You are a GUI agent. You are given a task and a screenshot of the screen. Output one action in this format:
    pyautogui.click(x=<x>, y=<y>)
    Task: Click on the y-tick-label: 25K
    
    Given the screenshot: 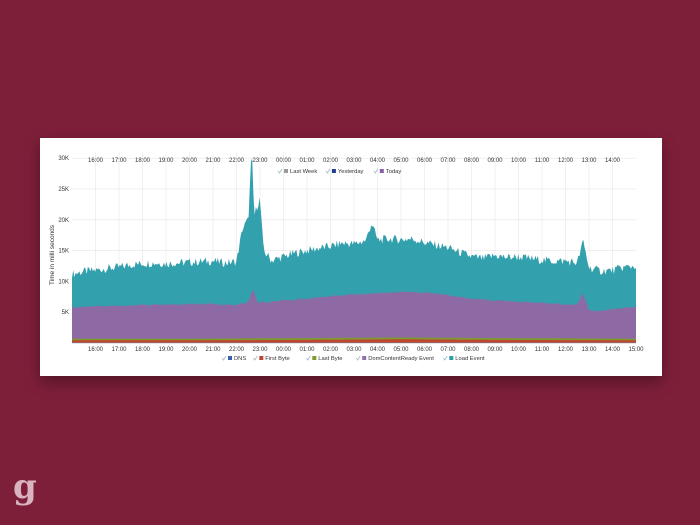 What is the action you would take?
    pyautogui.click(x=63, y=190)
    